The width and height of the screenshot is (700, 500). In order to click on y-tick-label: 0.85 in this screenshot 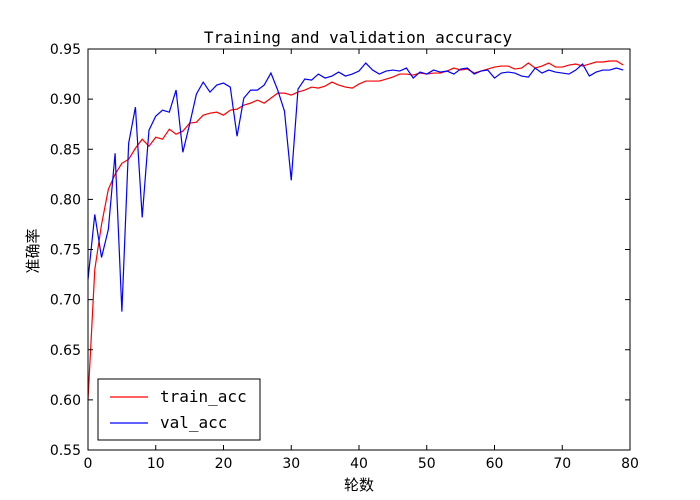, I will do `click(65, 150)`.